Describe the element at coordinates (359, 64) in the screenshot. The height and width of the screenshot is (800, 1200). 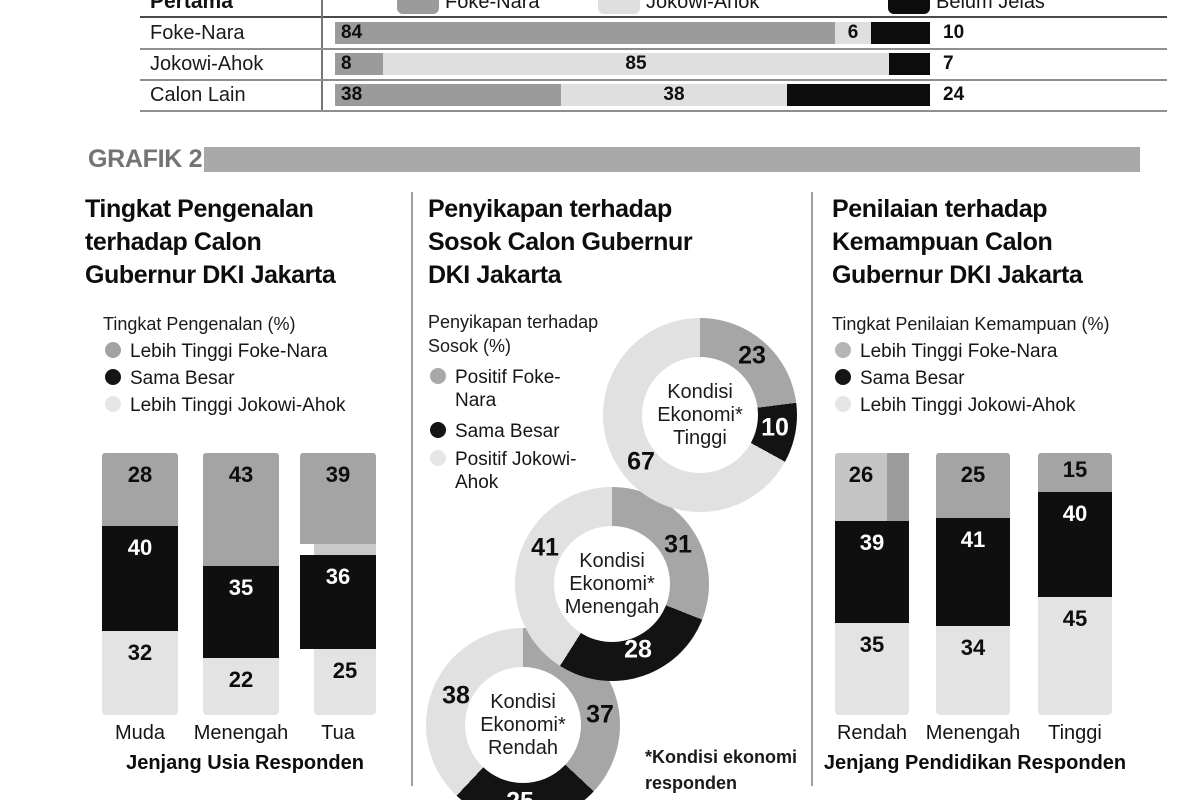
I see `segment-foke-nara: 8` at that location.